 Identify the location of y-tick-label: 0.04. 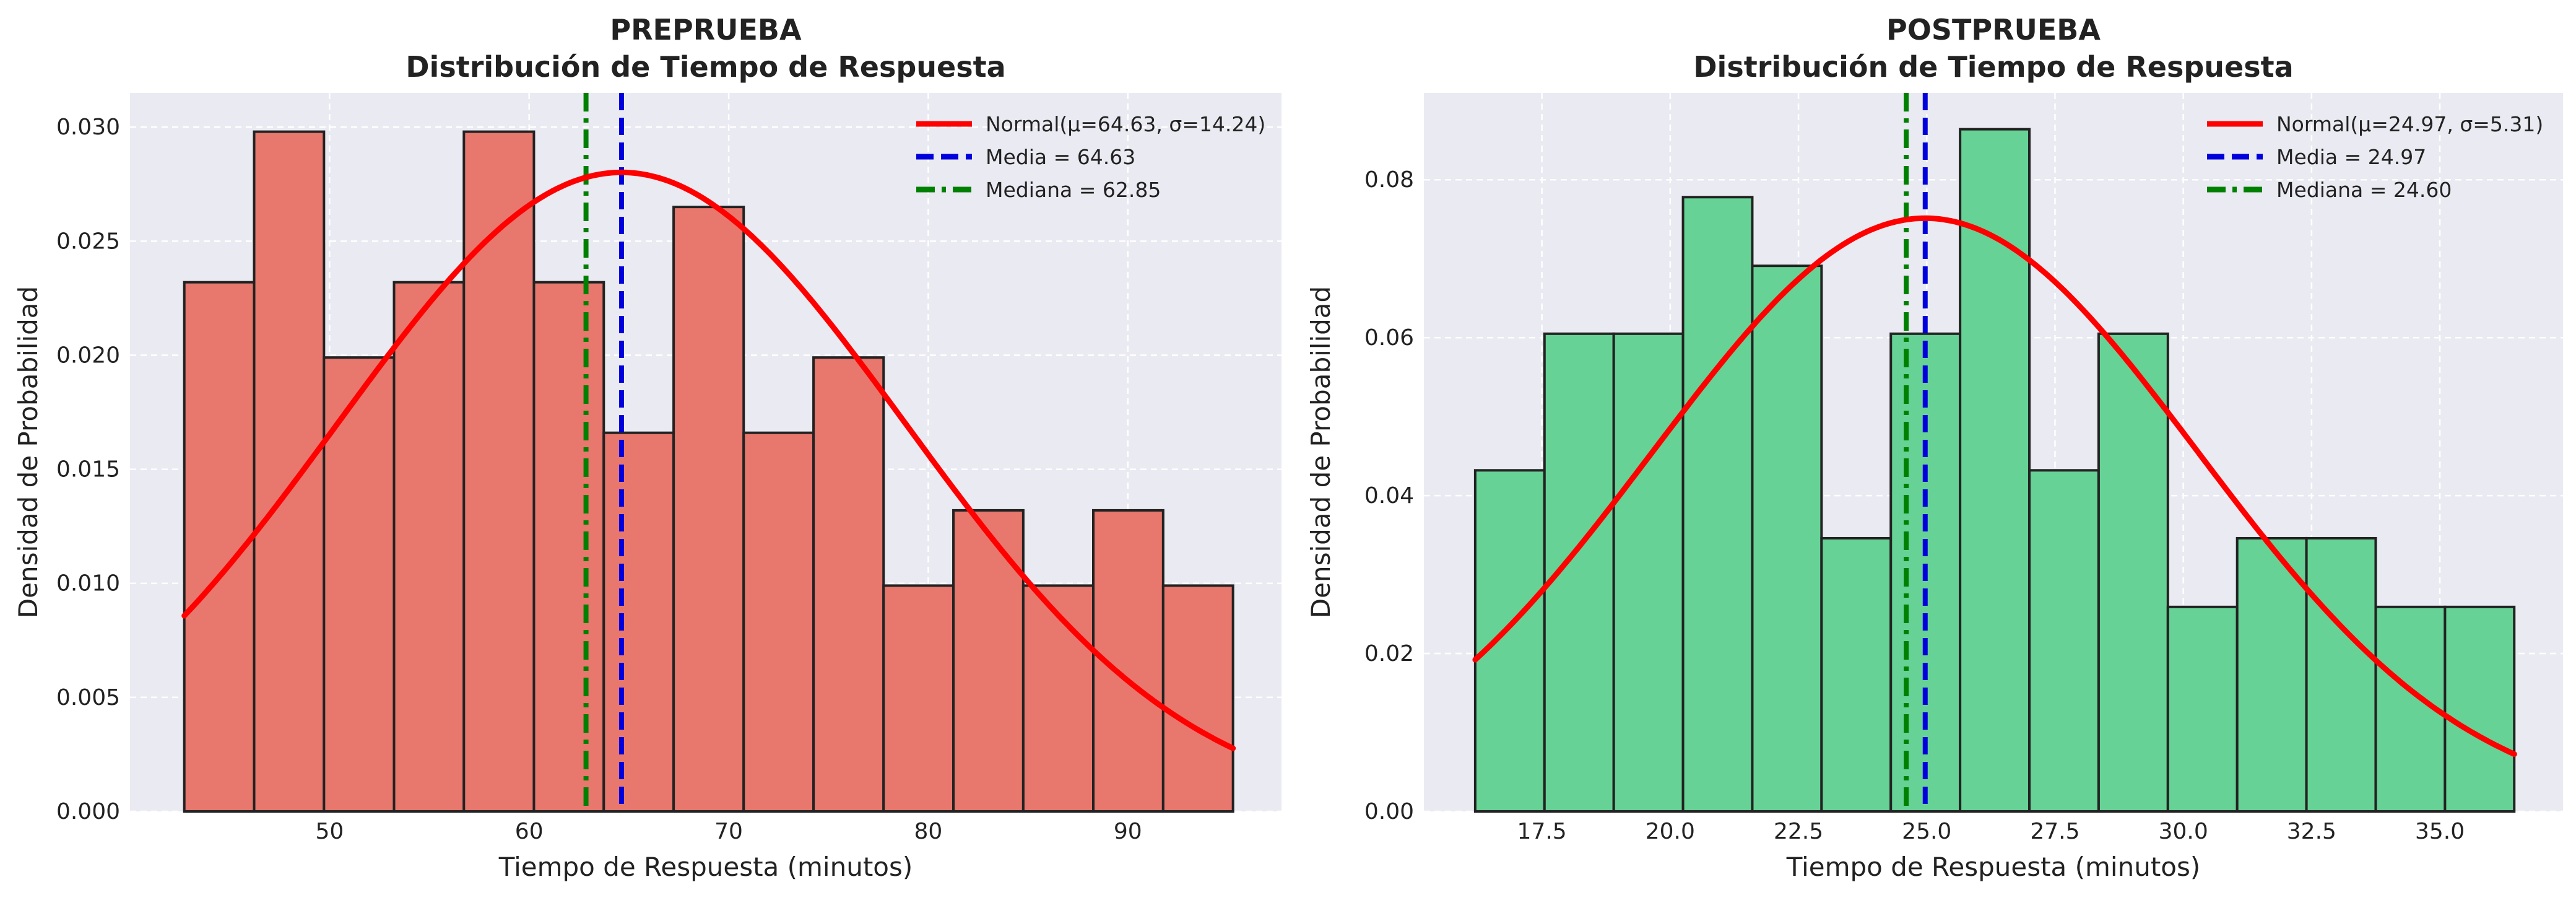
(1389, 496).